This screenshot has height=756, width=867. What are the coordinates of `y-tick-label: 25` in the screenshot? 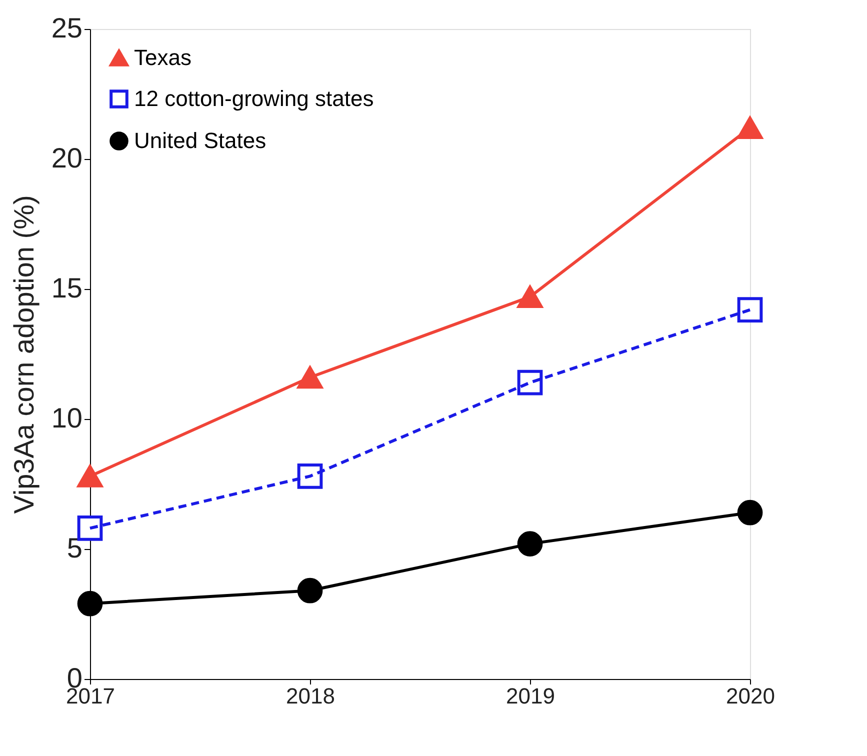 It's located at (66, 28).